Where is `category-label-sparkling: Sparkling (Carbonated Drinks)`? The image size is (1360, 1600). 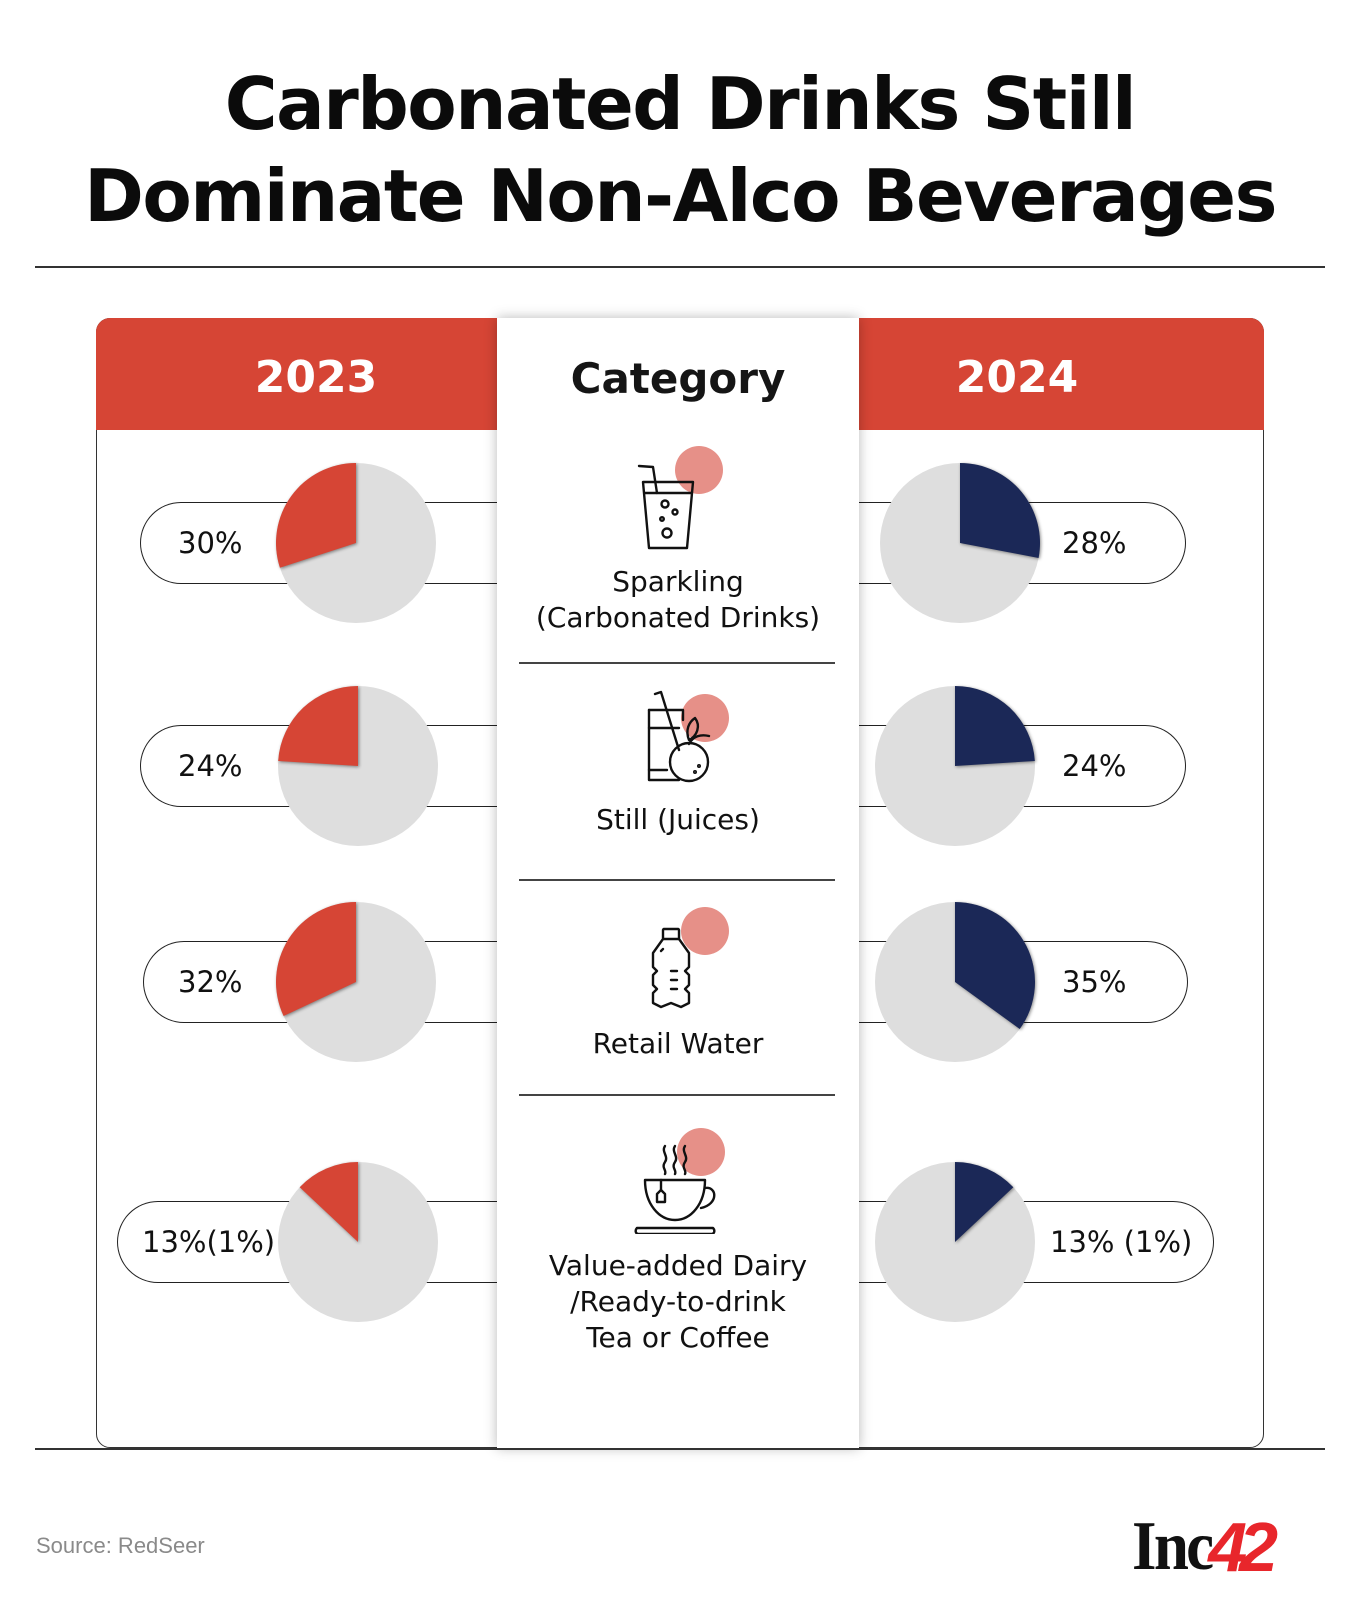
category-label-sparkling: Sparkling (Carbonated Drinks) is located at coordinates (678, 600).